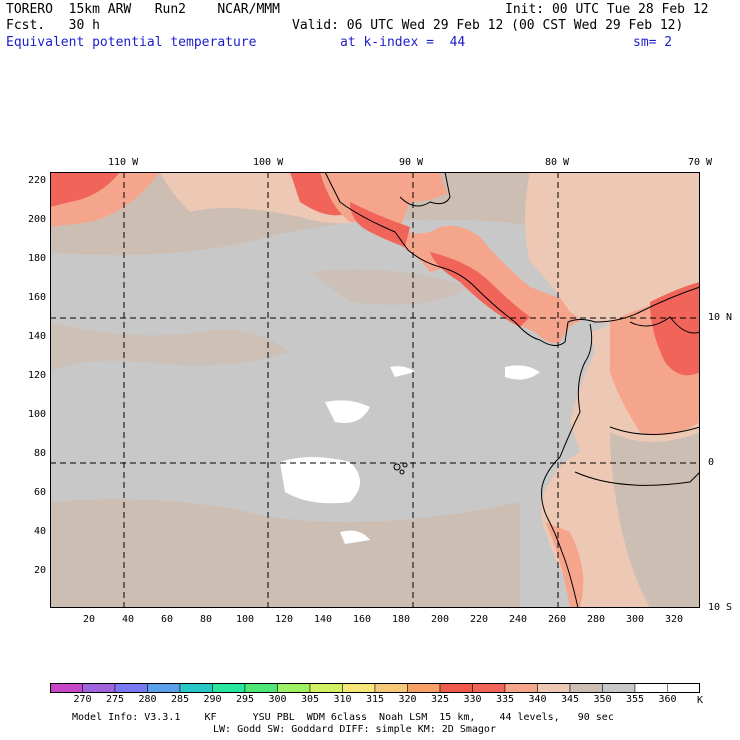 This screenshot has width=740, height=740. I want to click on colorbar-label: 330, so click(472, 699).